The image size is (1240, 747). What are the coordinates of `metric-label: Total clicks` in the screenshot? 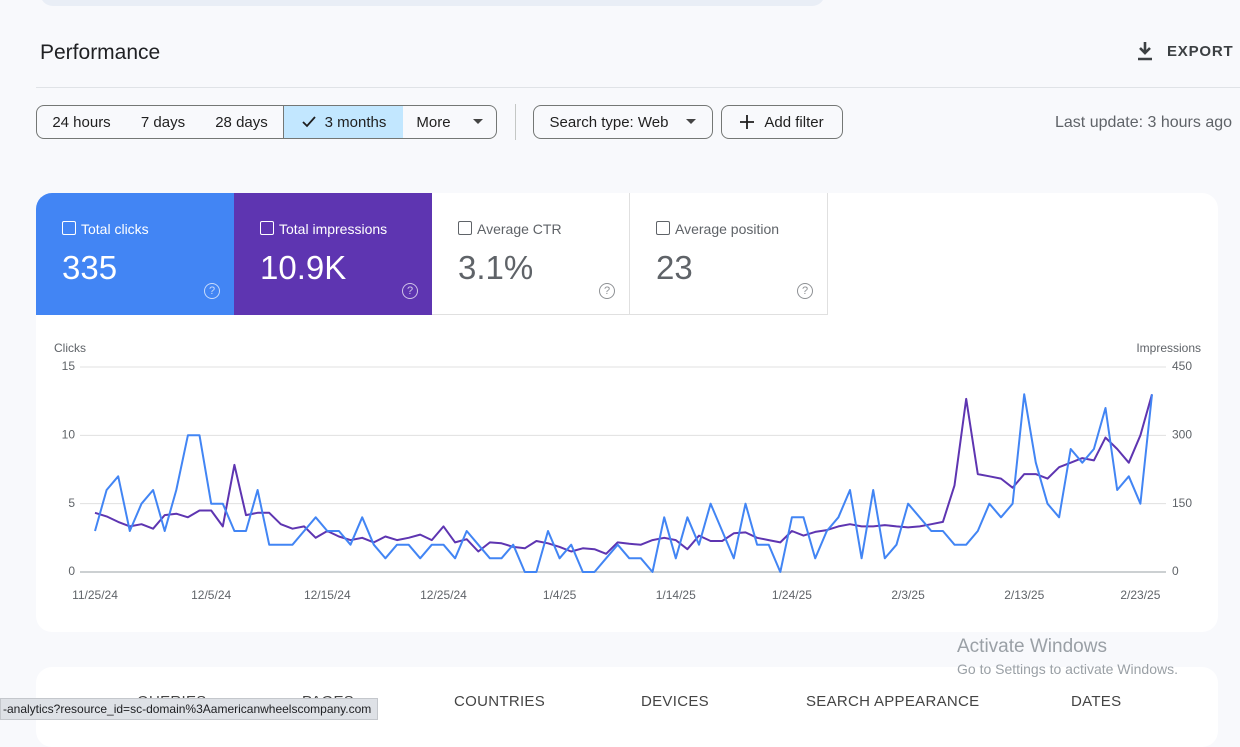 It's located at (115, 229).